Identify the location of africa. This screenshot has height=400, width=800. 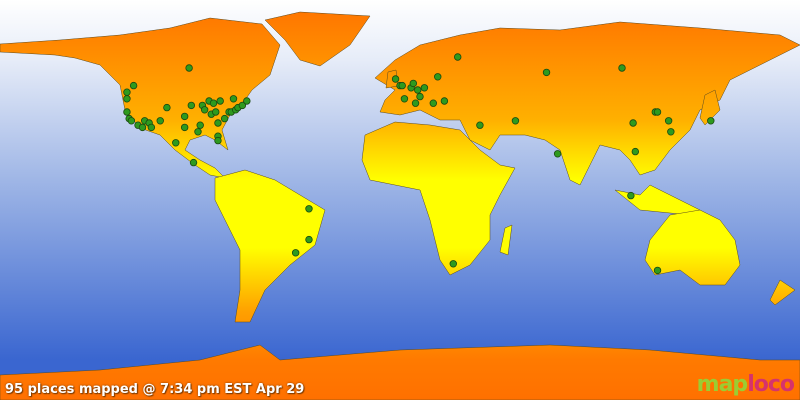
(438, 198).